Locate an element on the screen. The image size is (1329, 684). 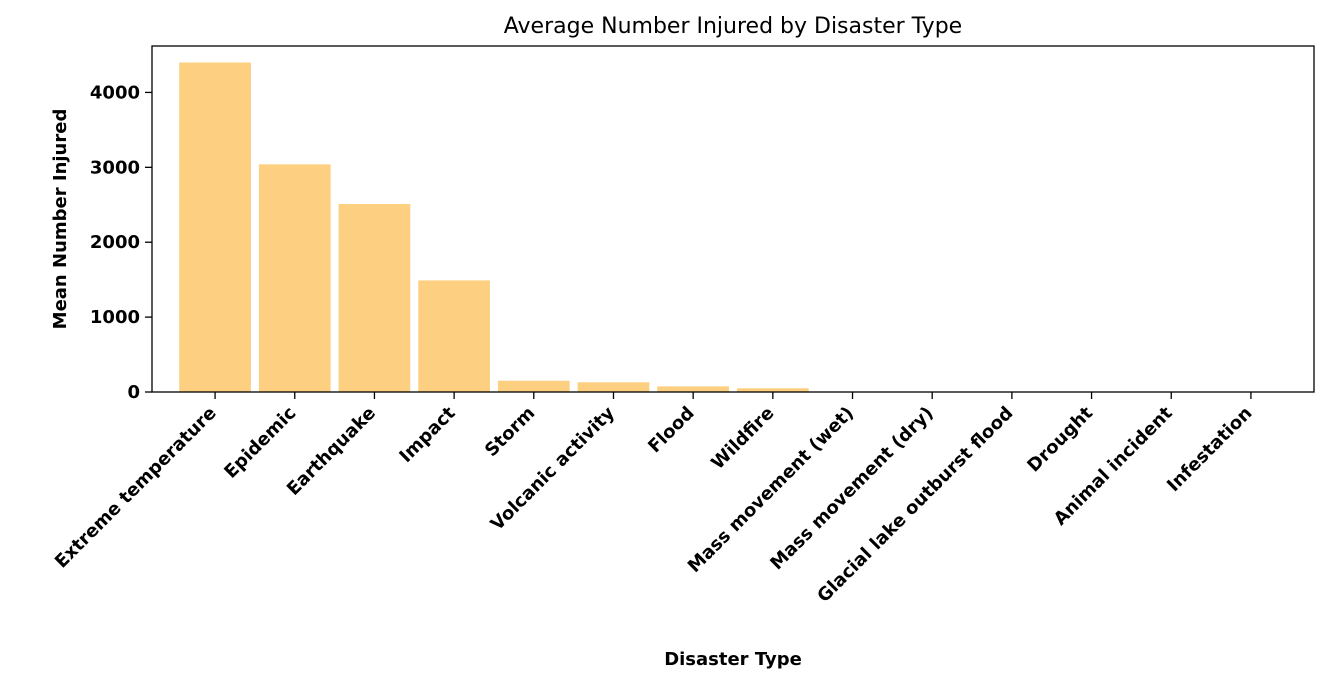
x-tick-label: Mass movement (wet) is located at coordinates (771, 490).